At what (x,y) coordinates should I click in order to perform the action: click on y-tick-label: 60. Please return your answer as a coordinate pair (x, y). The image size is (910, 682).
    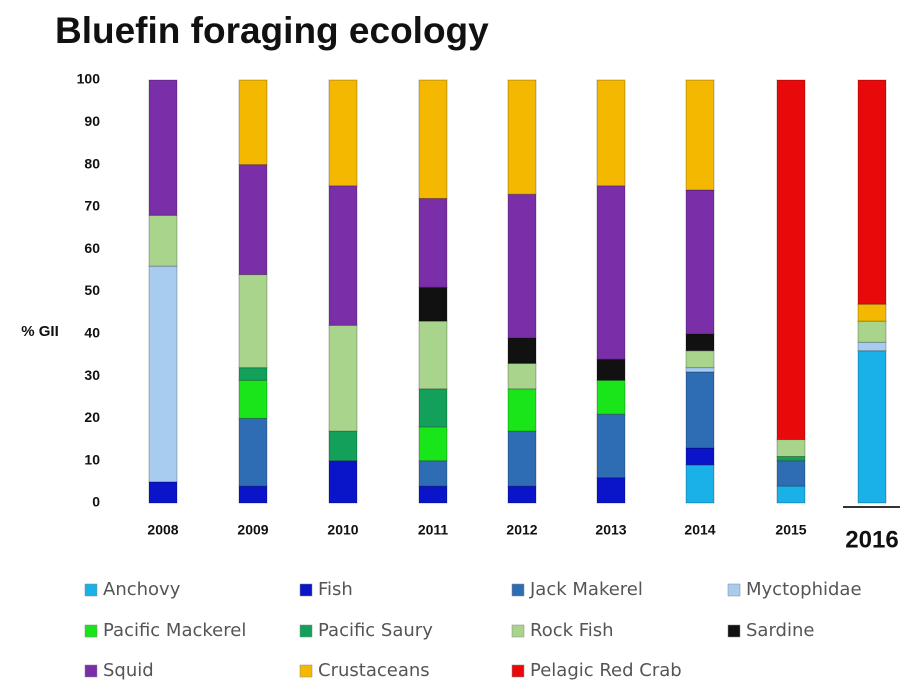
    Looking at the image, I should click on (92, 248).